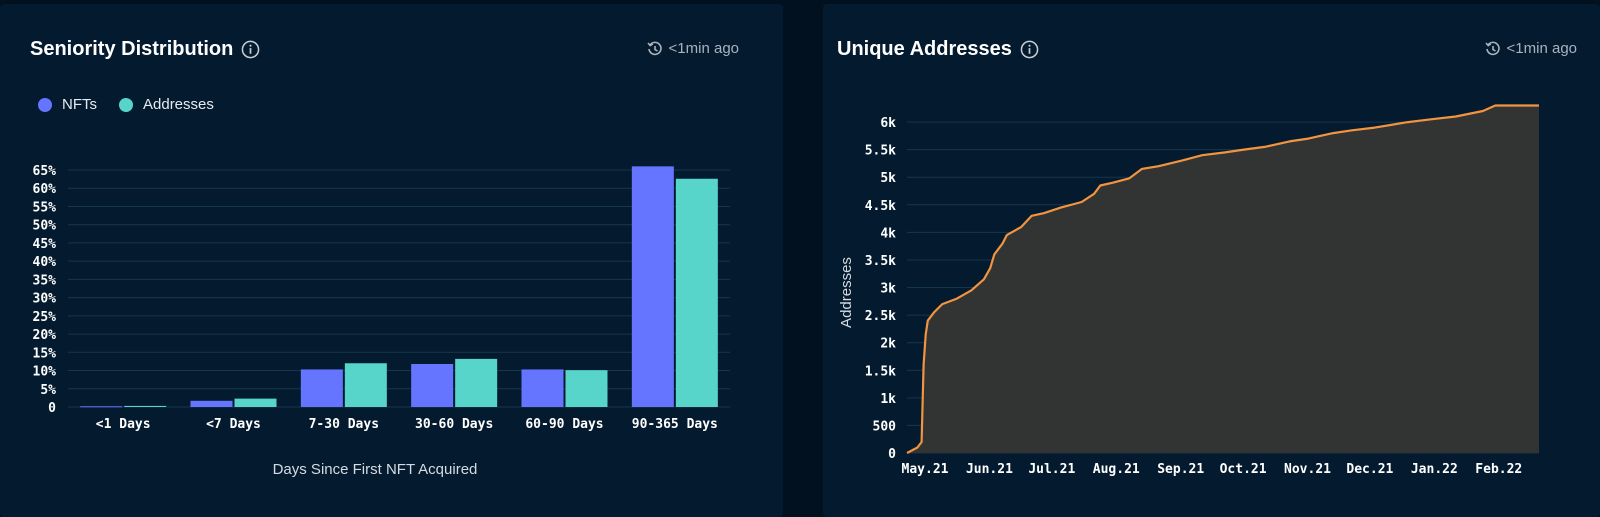 The width and height of the screenshot is (1600, 517). I want to click on x-tick-label: Sep.21, so click(1180, 469).